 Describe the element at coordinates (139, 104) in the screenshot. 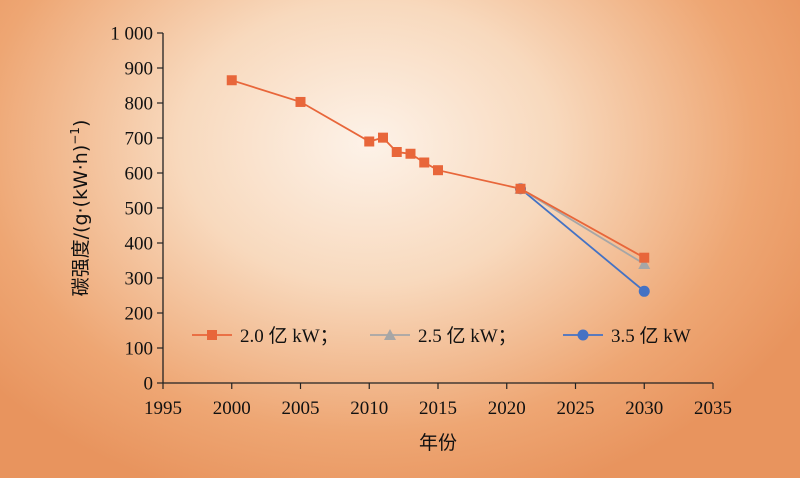

I see `y-tick-label: 800` at that location.